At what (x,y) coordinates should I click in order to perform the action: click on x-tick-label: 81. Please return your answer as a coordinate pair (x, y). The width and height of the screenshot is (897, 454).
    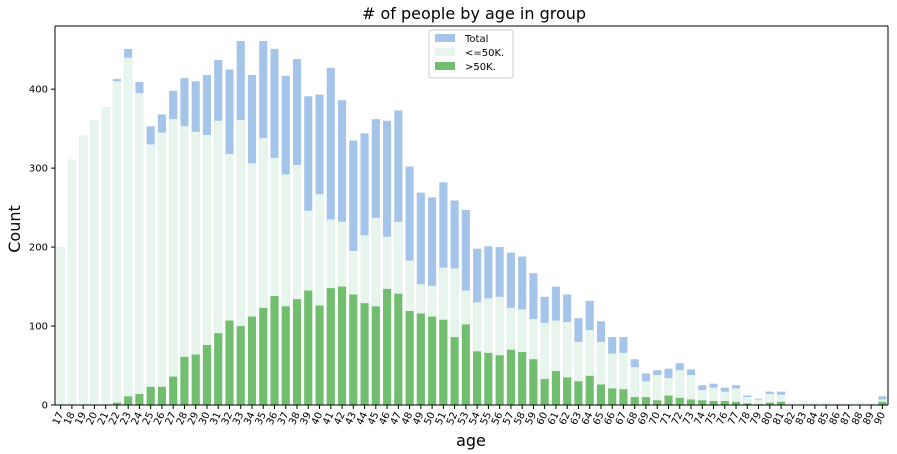
    Looking at the image, I should click on (778, 419).